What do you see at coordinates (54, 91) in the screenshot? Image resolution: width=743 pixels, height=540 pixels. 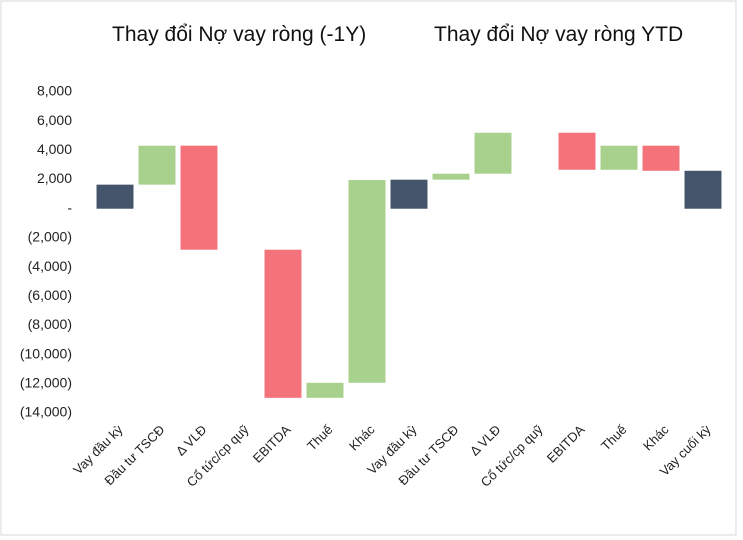 I see `y-tick-label: 8,000` at bounding box center [54, 91].